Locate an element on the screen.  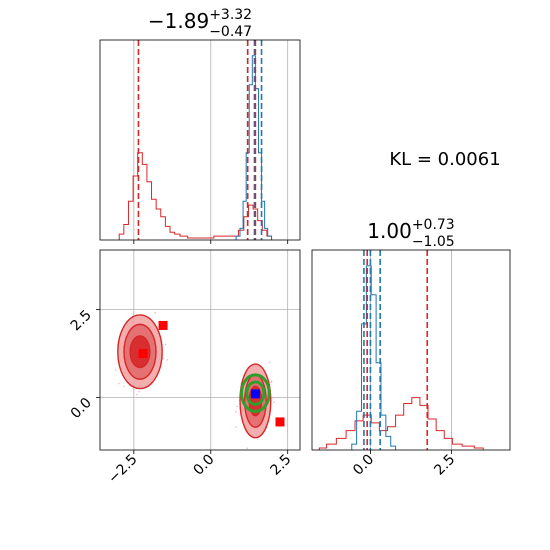
blue-square-marker is located at coordinates (255, 394).